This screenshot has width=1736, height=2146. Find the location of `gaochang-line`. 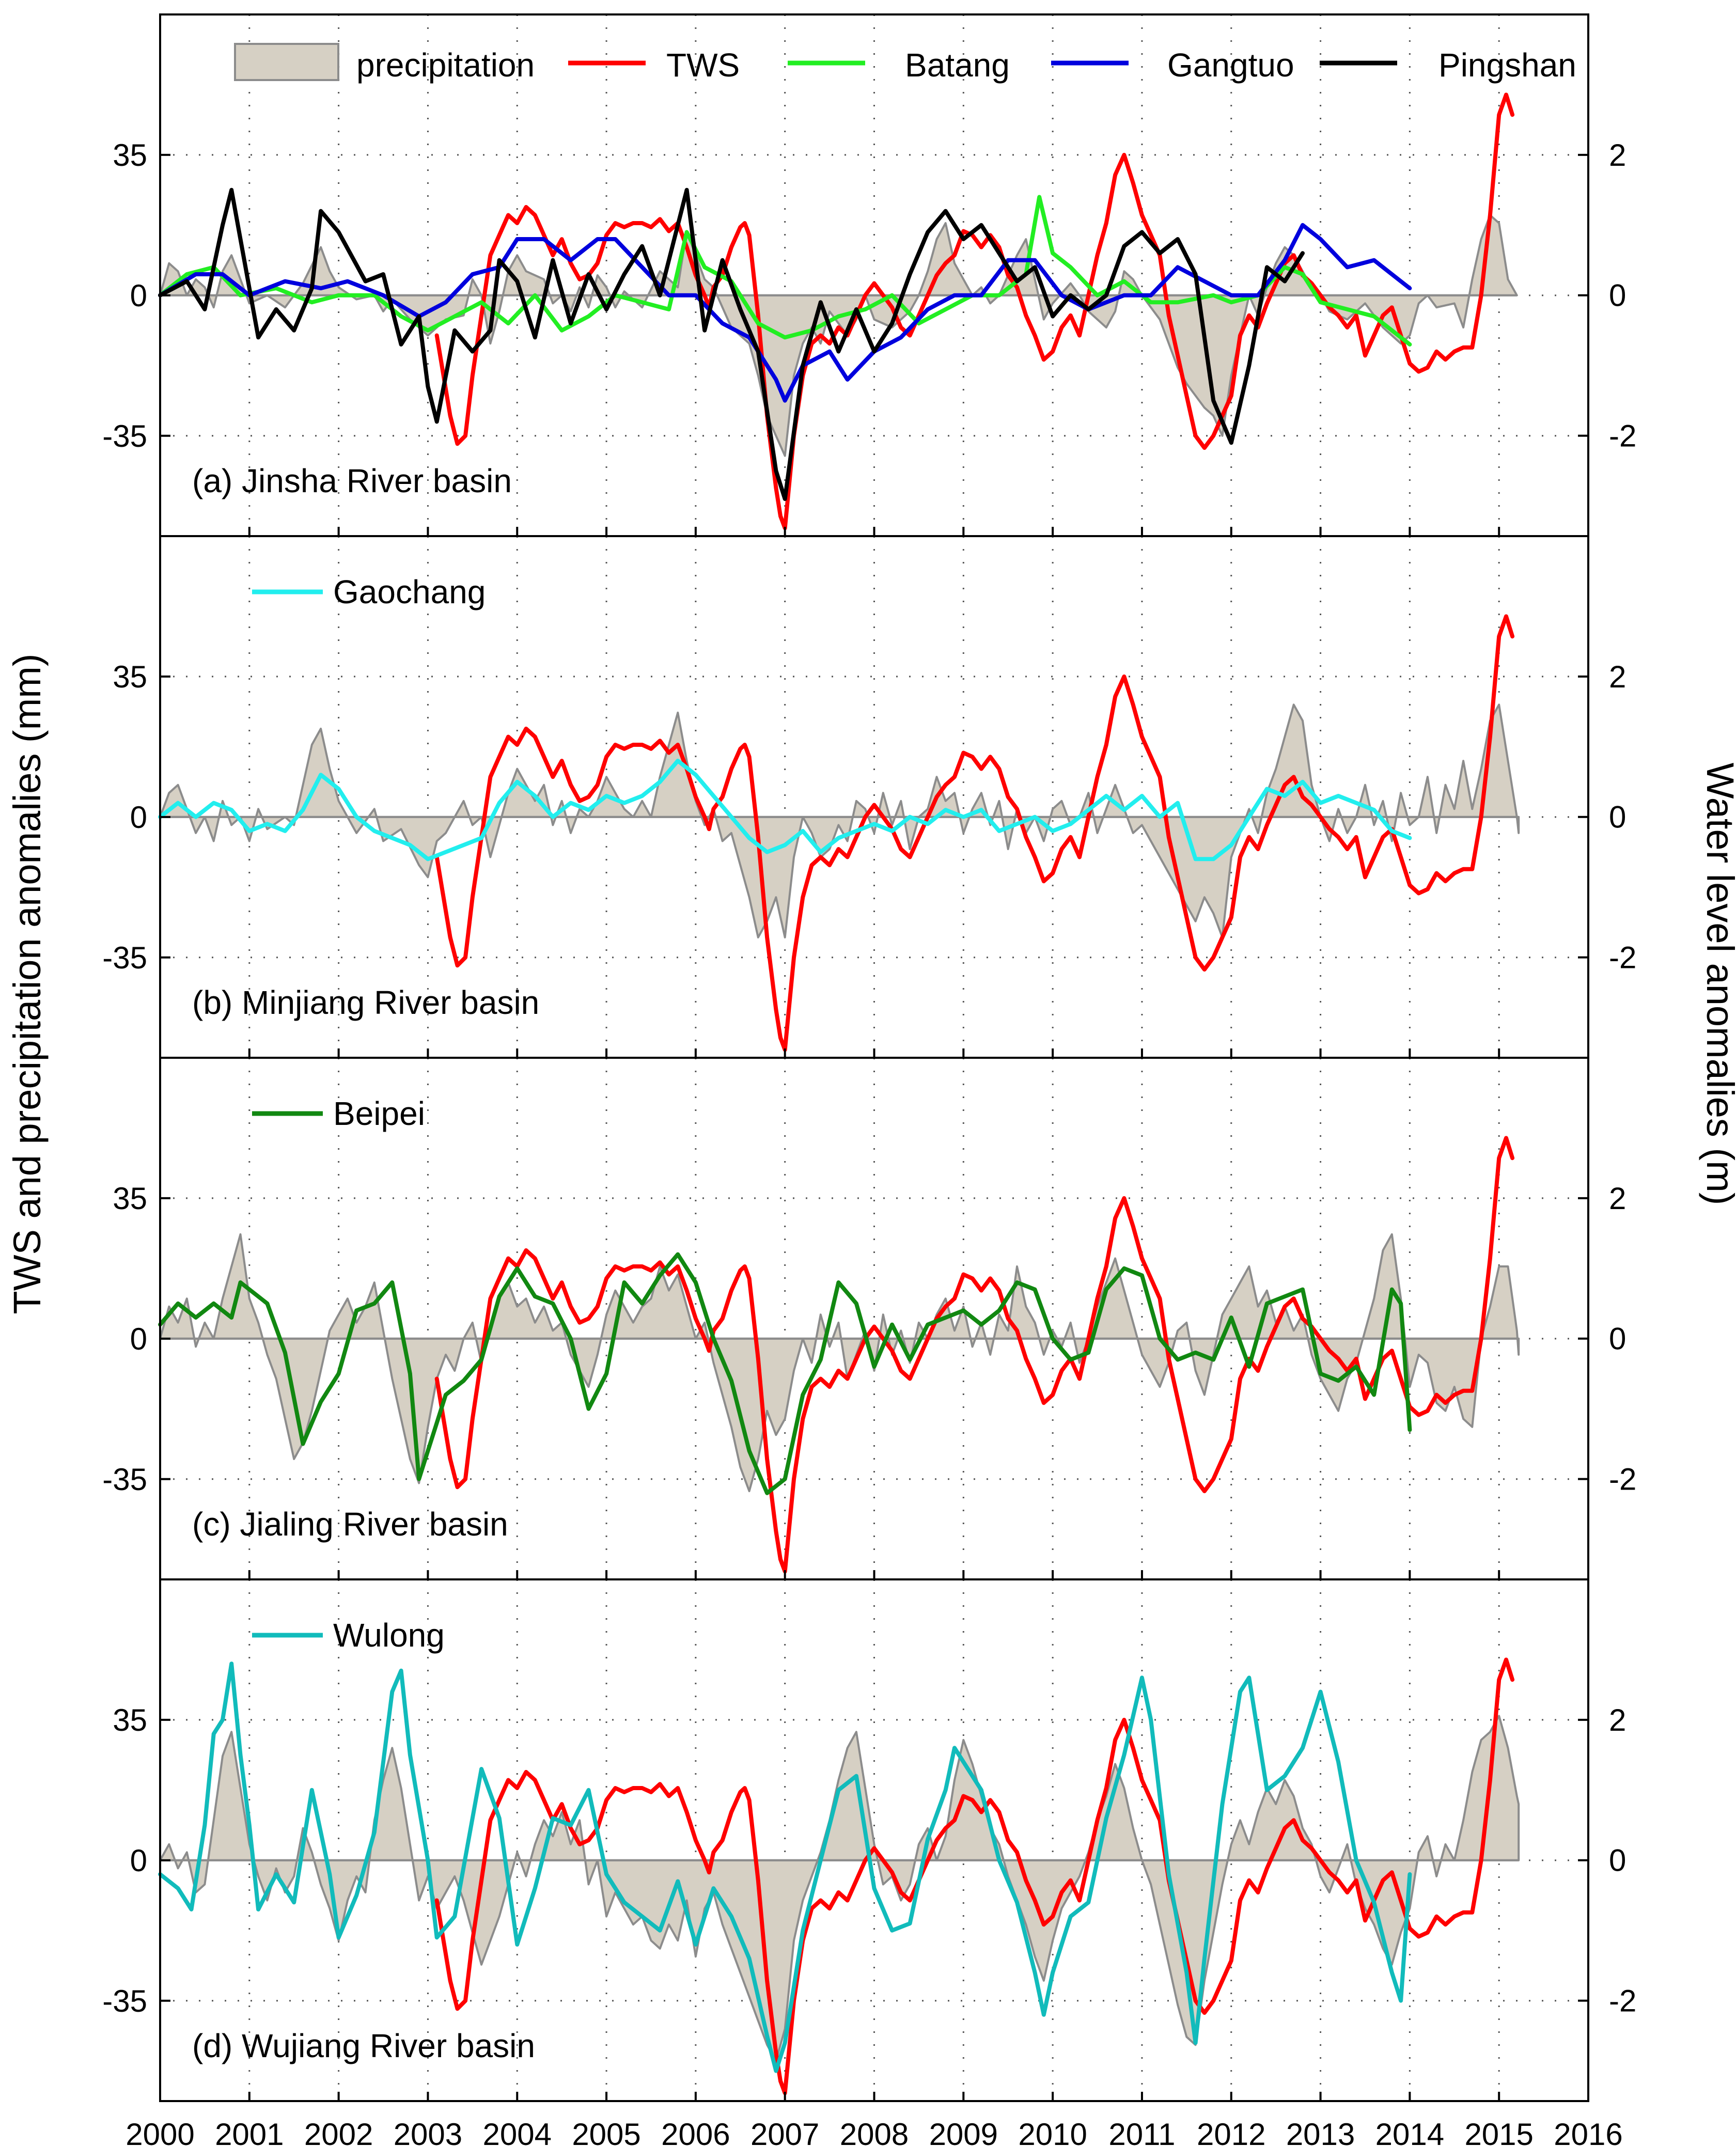

gaochang-line is located at coordinates (785, 810).